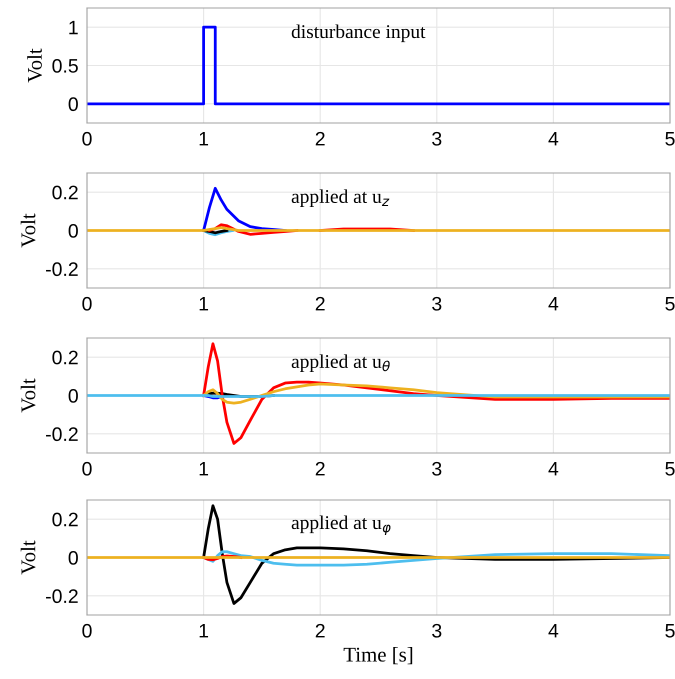  Describe the element at coordinates (341, 198) in the screenshot. I see `annotation: applied at u$_{z}$` at that location.